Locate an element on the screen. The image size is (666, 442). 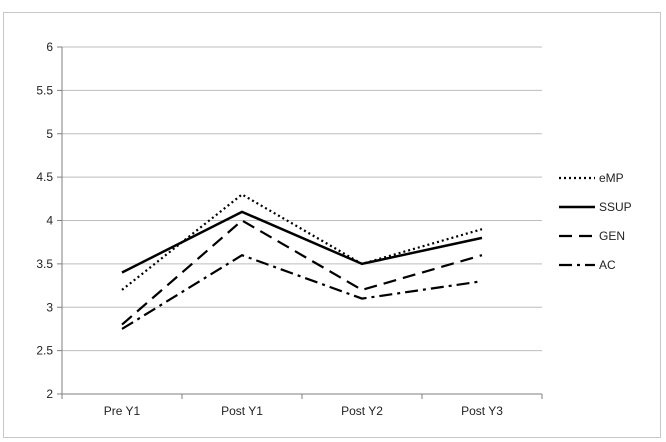
y-tick-label: 5 is located at coordinates (49, 134).